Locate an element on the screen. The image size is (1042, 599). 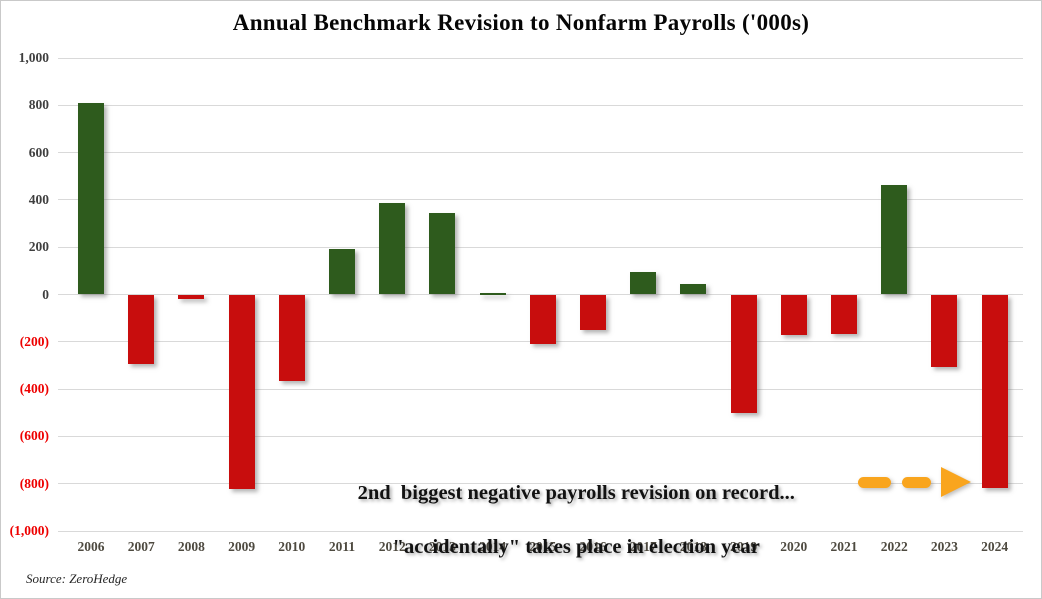
ytick-label: (600) is located at coordinates (34, 436).